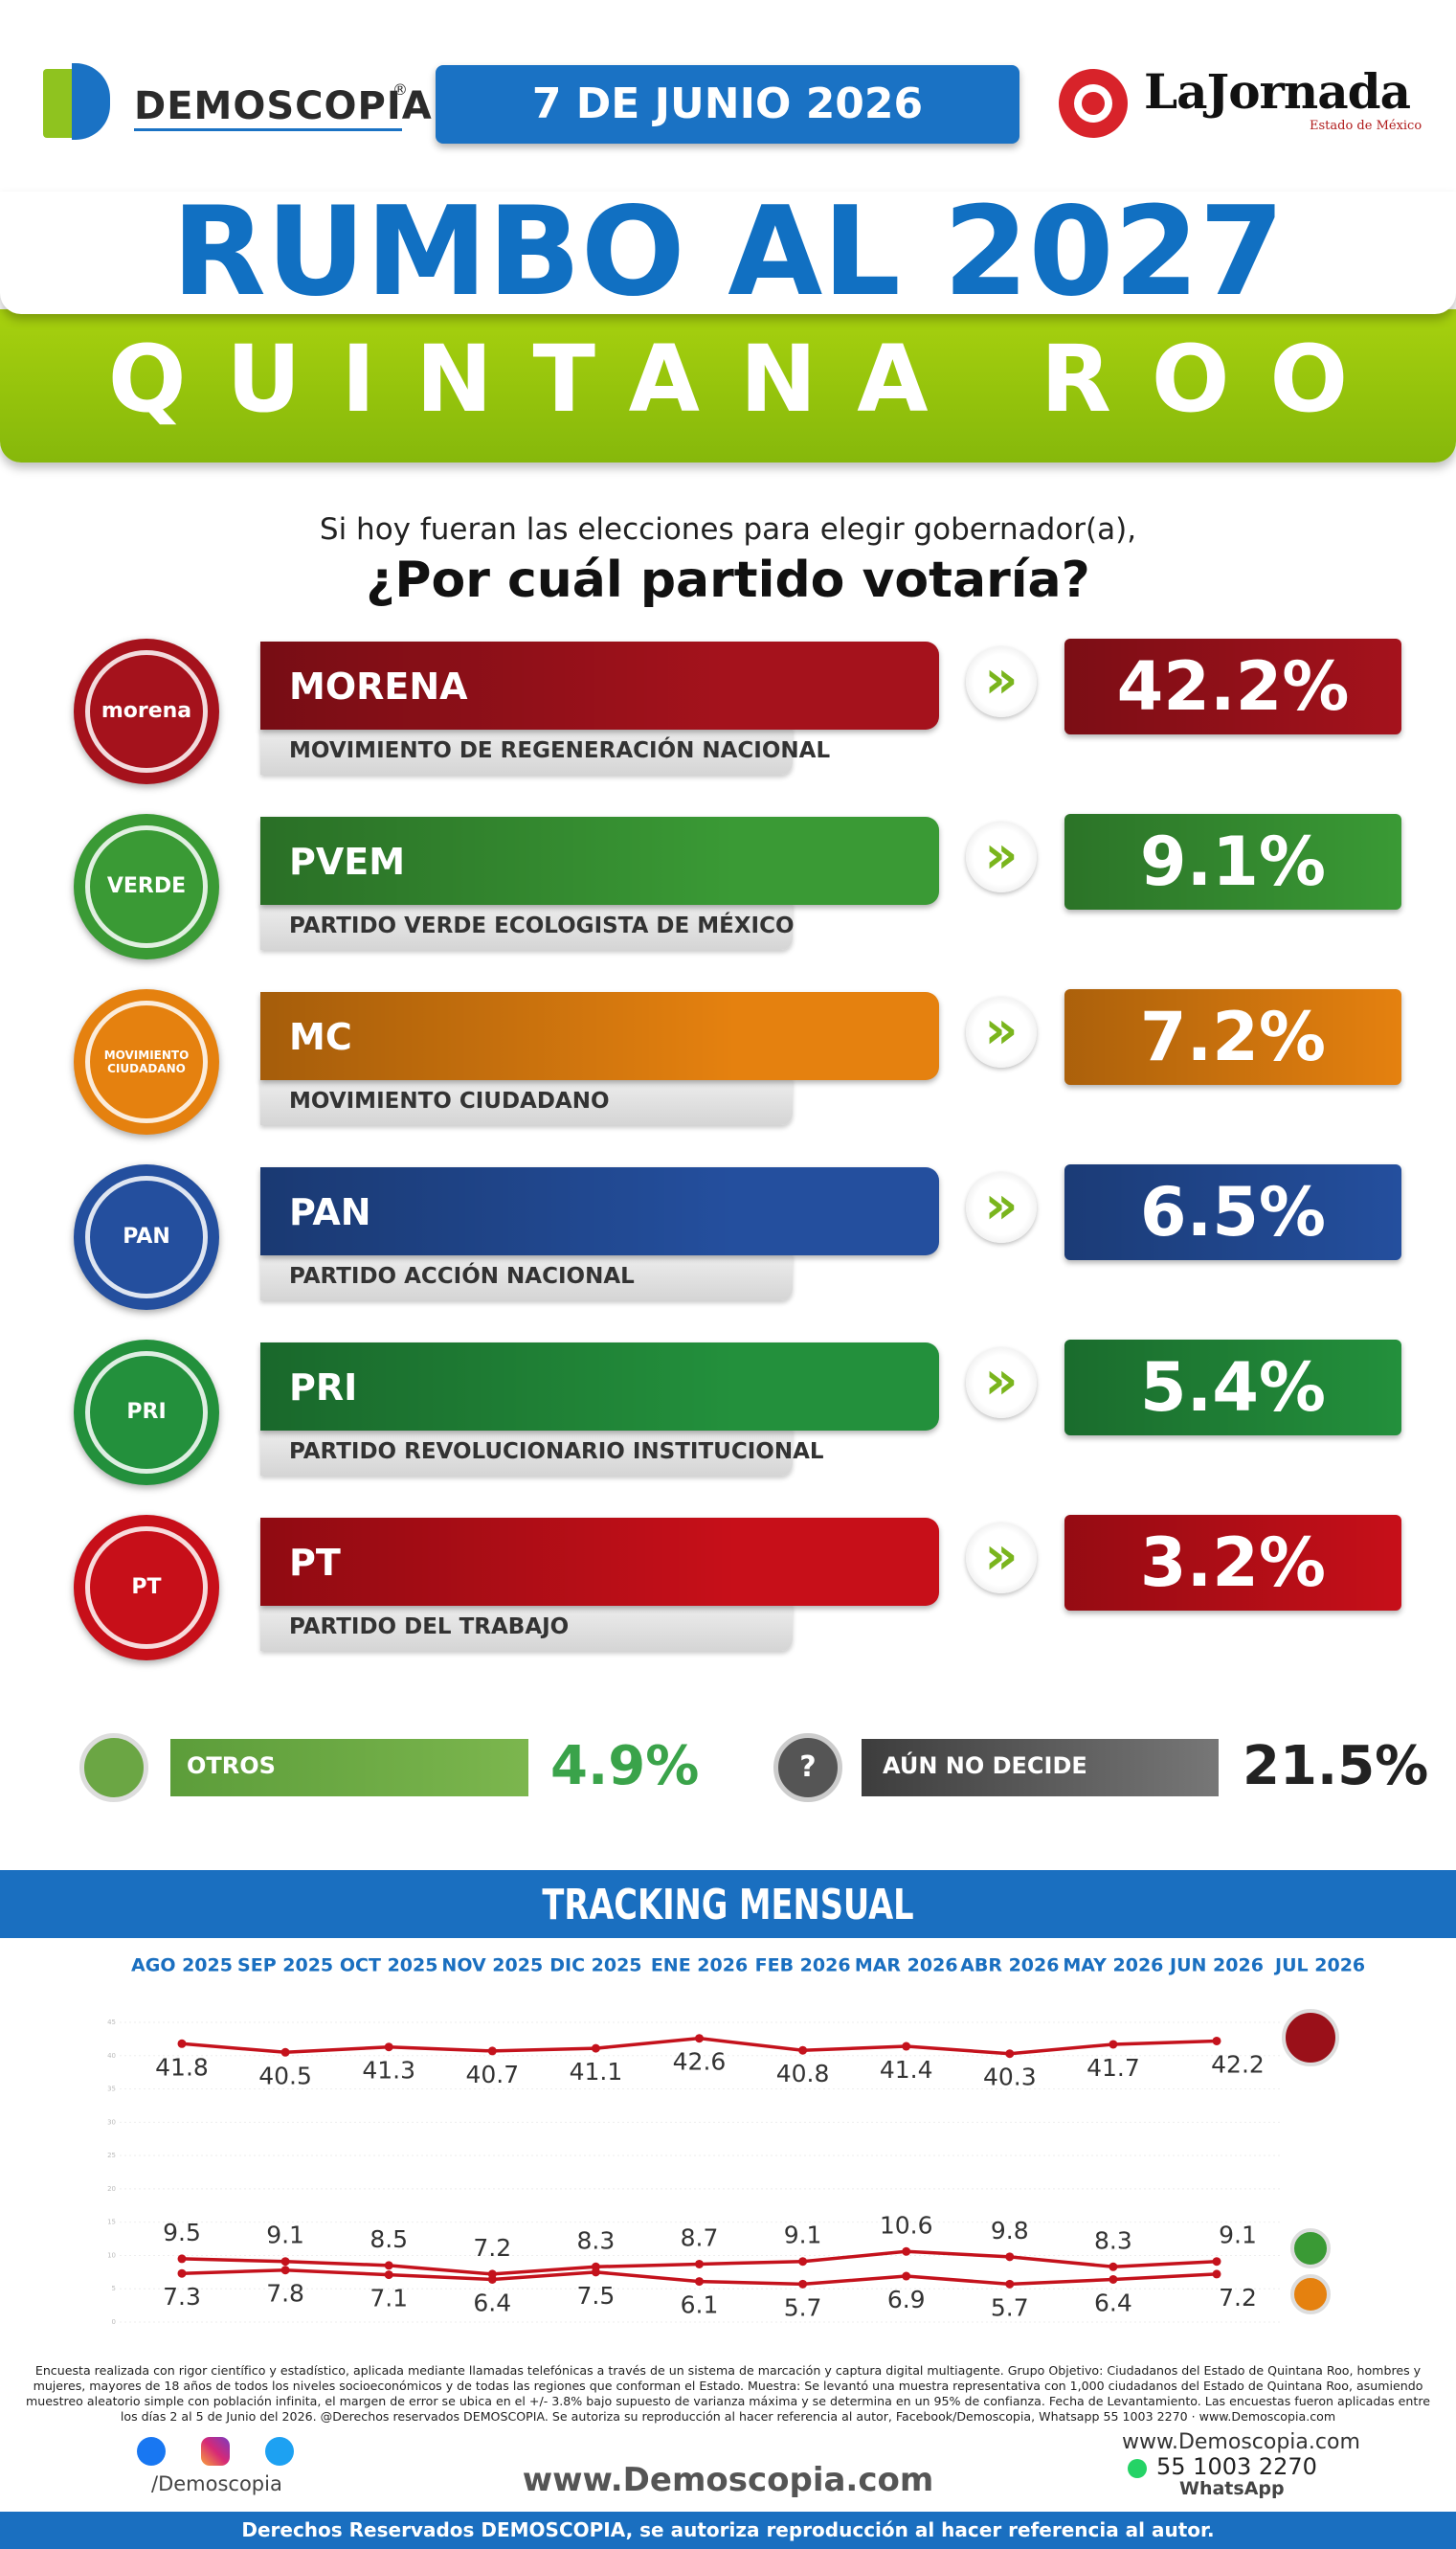 This screenshot has height=2549, width=1456. Describe the element at coordinates (320, 1037) in the screenshot. I see `party-abbr: MC` at that location.